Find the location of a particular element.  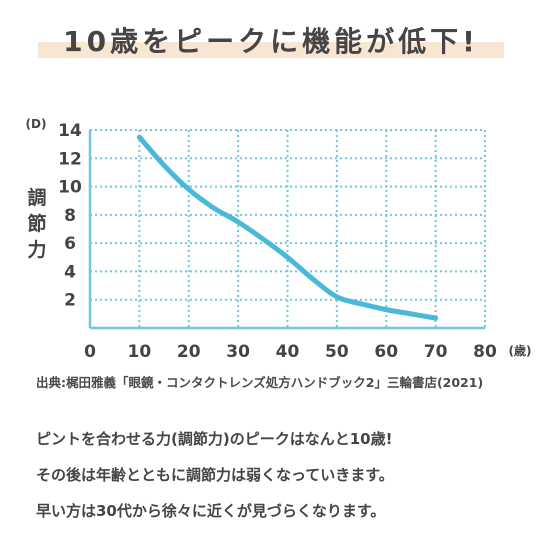

body-line-1: ピントを合わせる力(調節力)のピークはなんと10歳! is located at coordinates (214, 439).